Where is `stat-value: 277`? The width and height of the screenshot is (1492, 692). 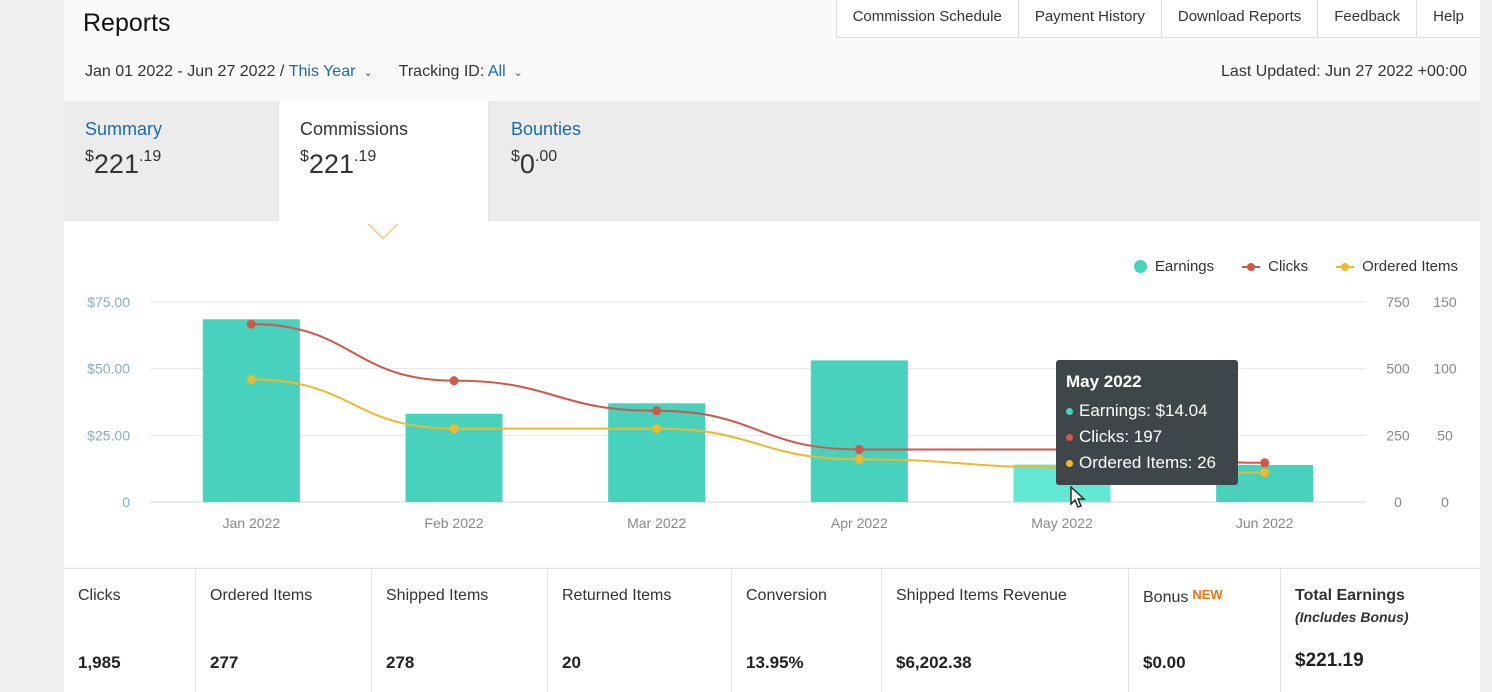
stat-value: 277 is located at coordinates (224, 662).